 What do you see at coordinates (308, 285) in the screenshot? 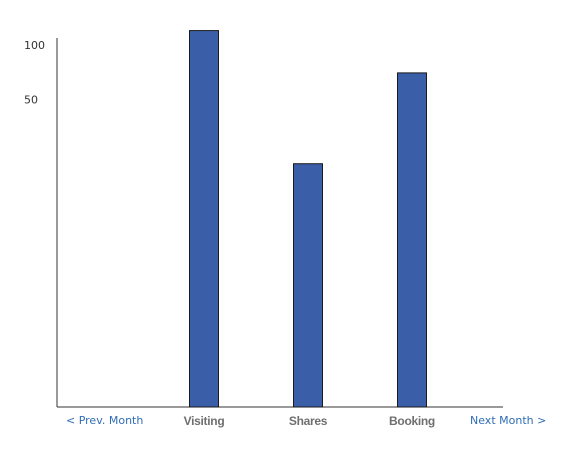
I see `bar-shares` at bounding box center [308, 285].